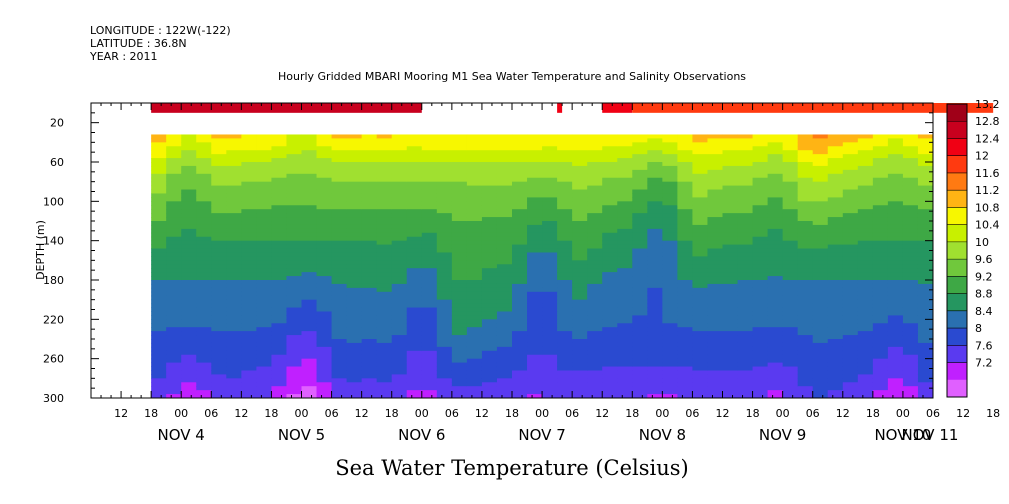  I want to click on colorbar-swatch, so click(957, 181).